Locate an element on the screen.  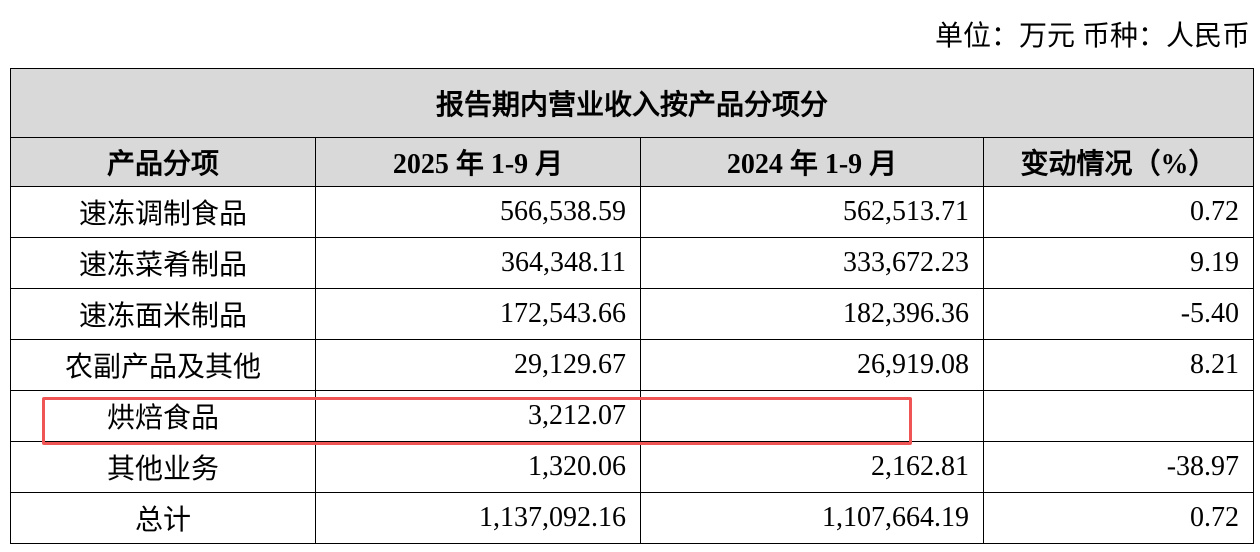
product-name: 农副产品及其他 is located at coordinates (163, 365).